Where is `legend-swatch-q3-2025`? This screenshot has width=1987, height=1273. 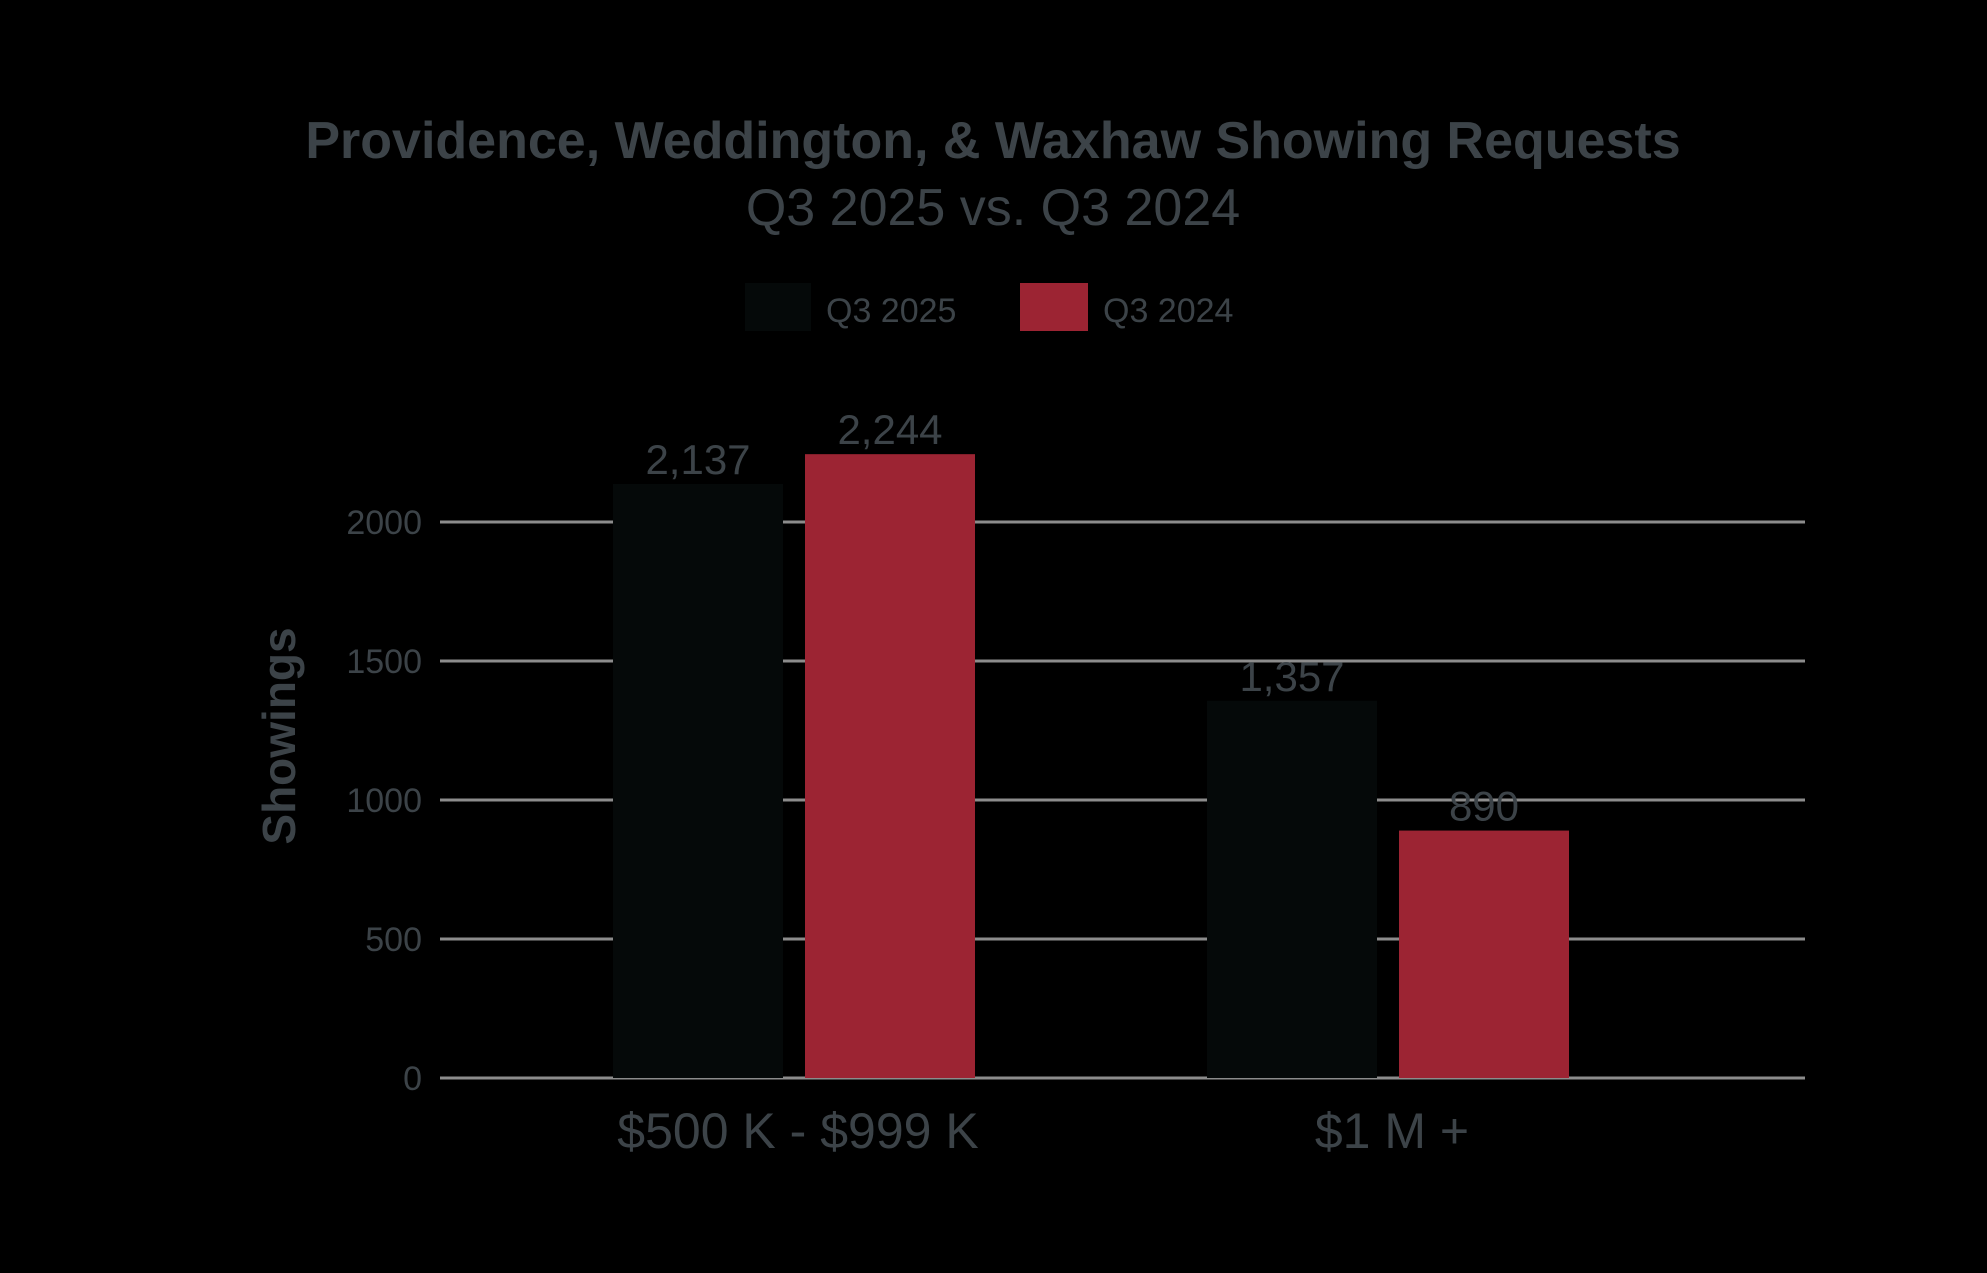
legend-swatch-q3-2025 is located at coordinates (778, 307).